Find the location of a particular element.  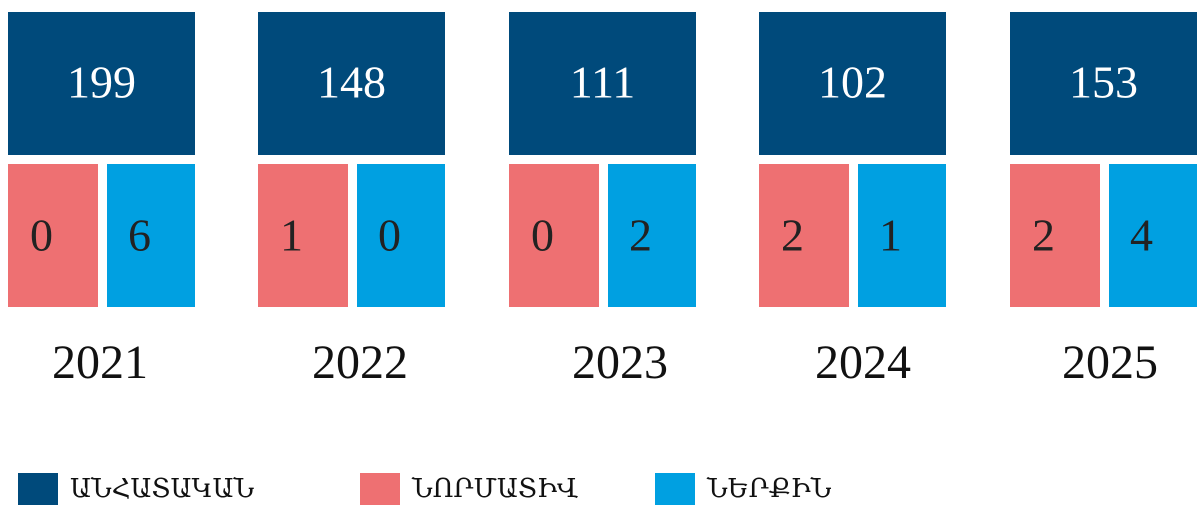

internal-value: 6 is located at coordinates (139, 235).